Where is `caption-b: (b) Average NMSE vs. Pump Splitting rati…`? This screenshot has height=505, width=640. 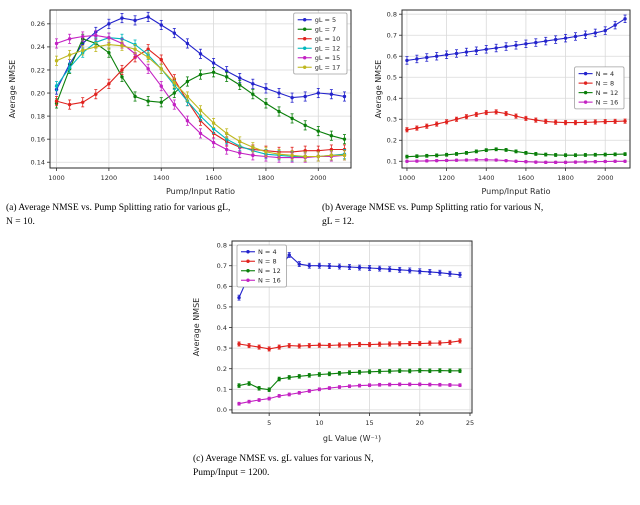 caption-b: (b) Average NMSE vs. Pump Splitting rati… is located at coordinates (433, 215).